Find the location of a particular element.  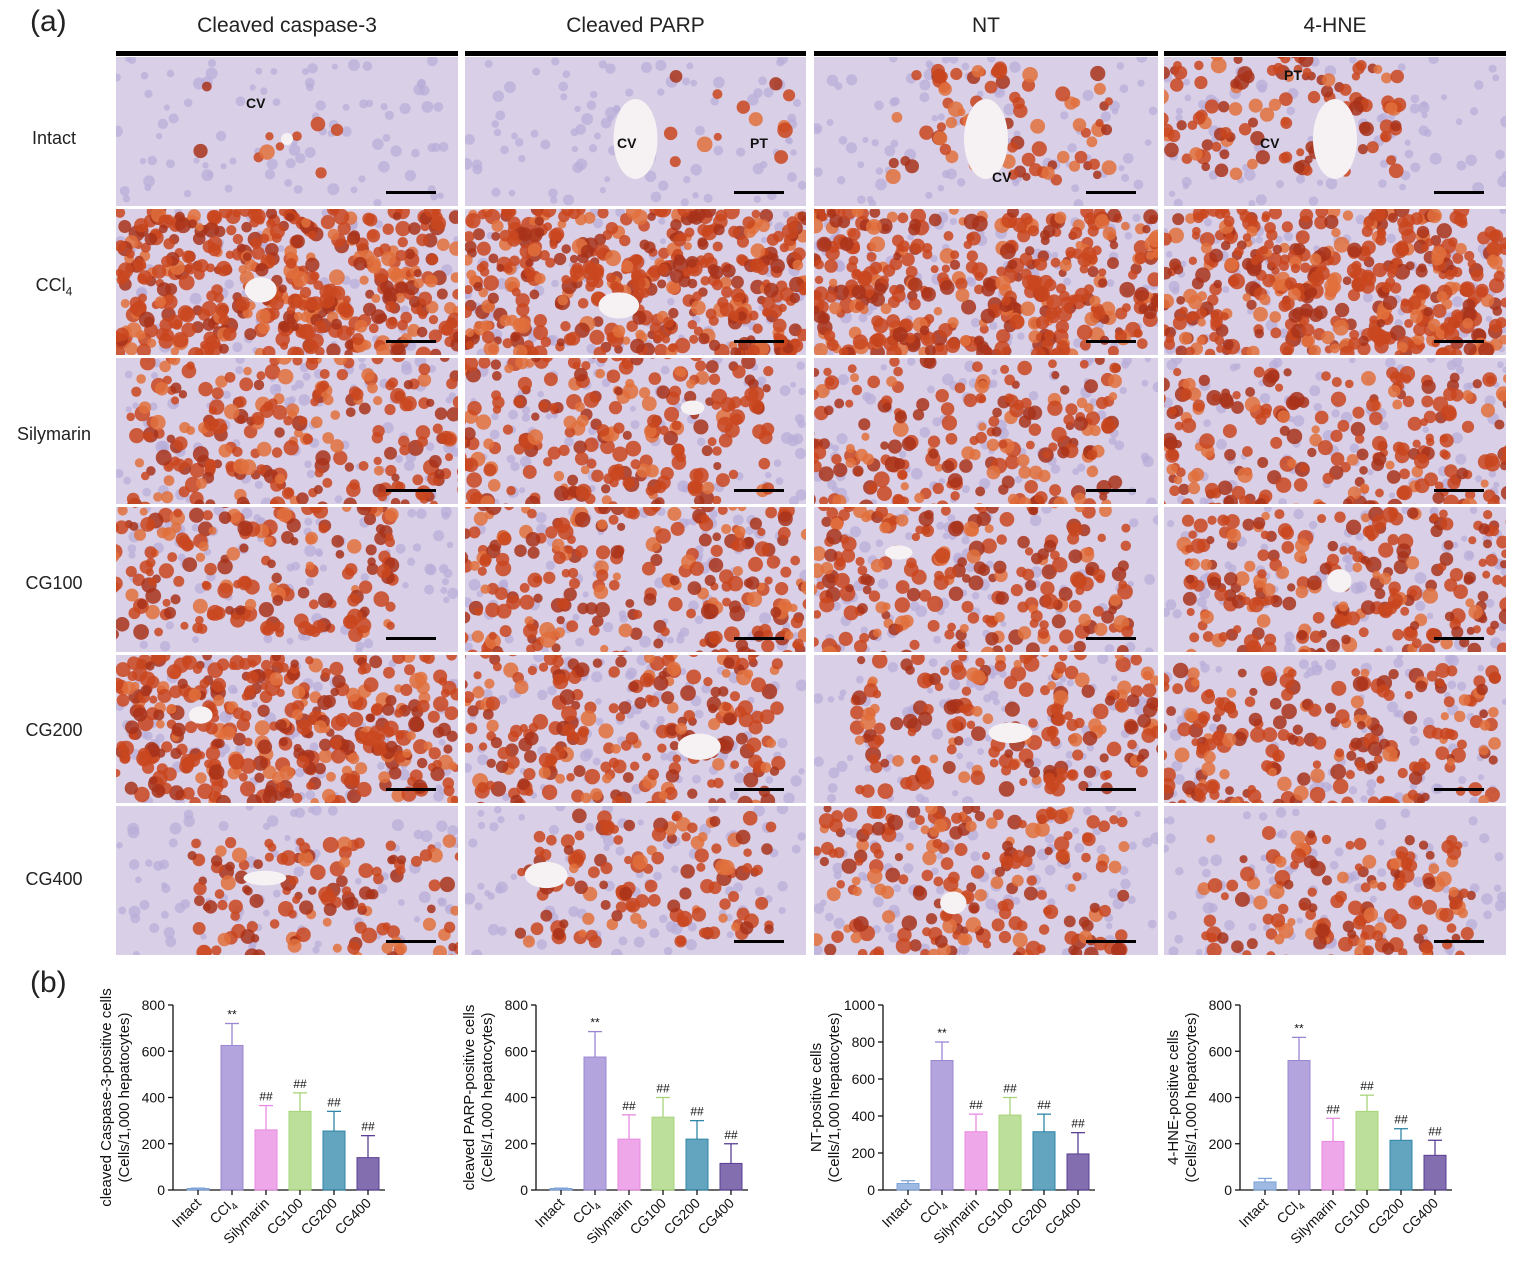

row-label-cg200: CG200 is located at coordinates (54, 730).